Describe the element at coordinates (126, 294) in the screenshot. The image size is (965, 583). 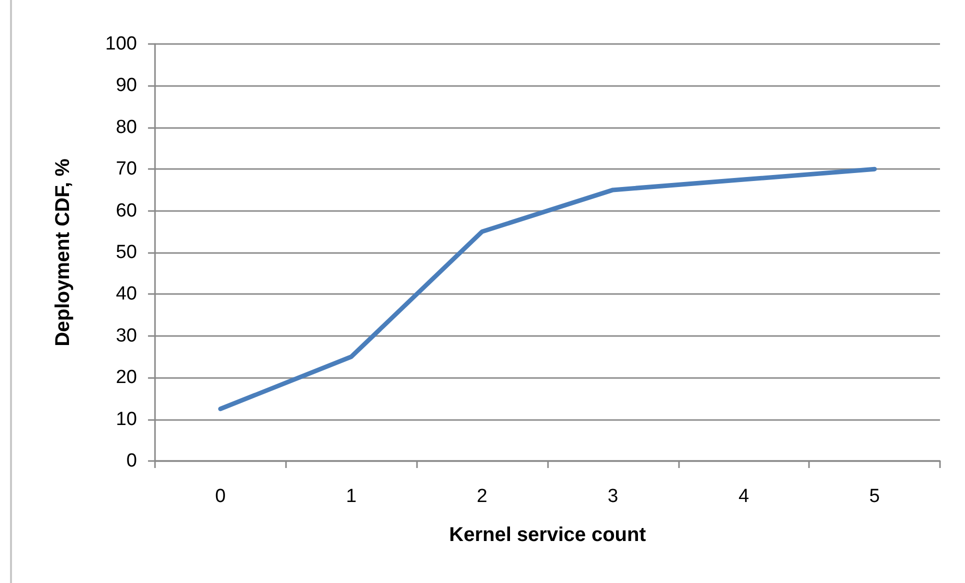
I see `y-tick-label: 40` at that location.